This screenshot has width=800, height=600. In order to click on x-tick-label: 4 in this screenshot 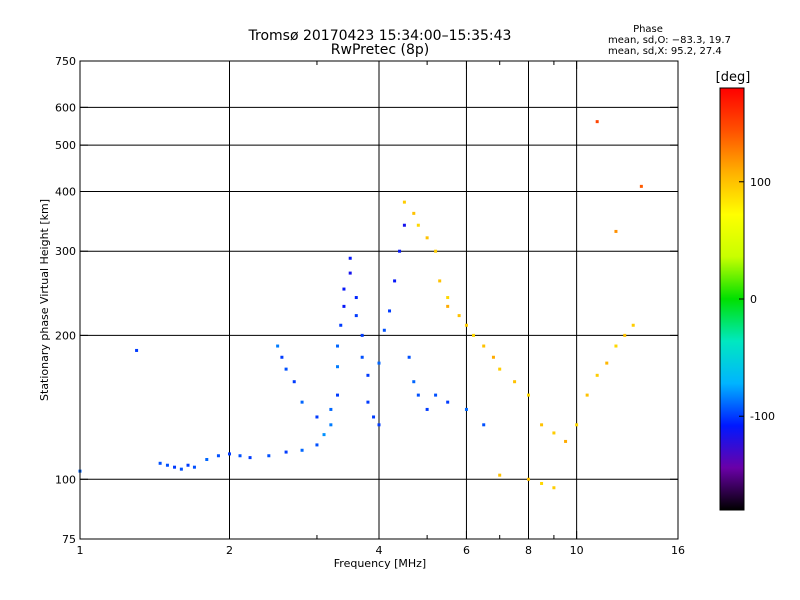, I will do `click(379, 550)`.